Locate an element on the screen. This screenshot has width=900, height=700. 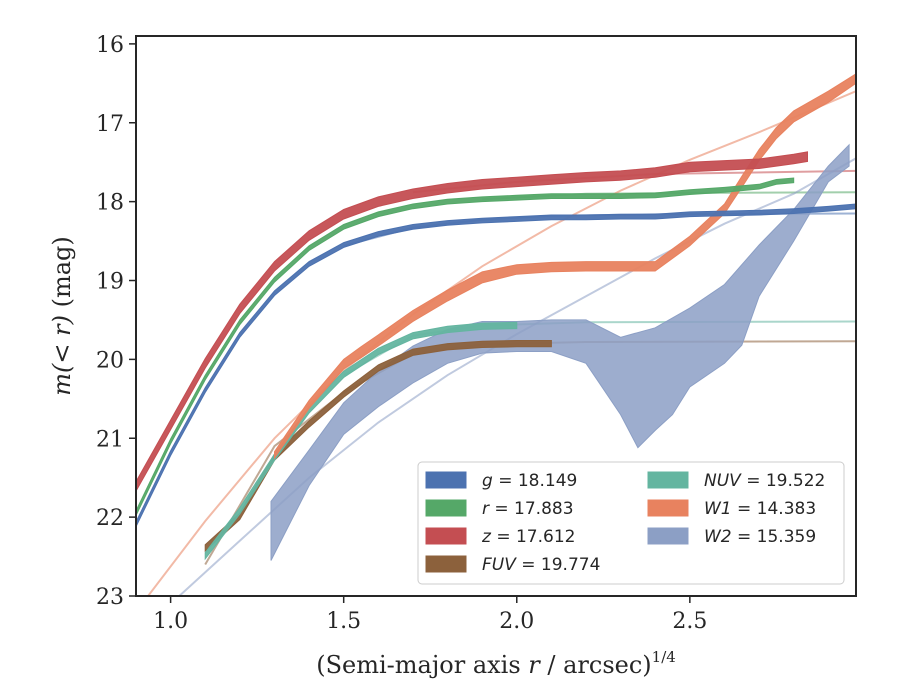
y-tick-label: 23 is located at coordinates (110, 597).